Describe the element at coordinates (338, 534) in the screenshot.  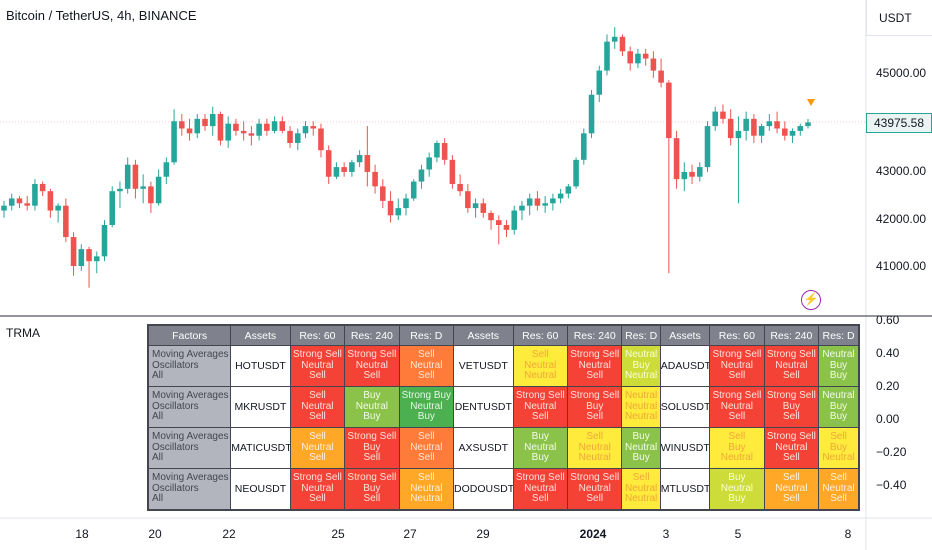
I see `time-axis-label: 25` at that location.